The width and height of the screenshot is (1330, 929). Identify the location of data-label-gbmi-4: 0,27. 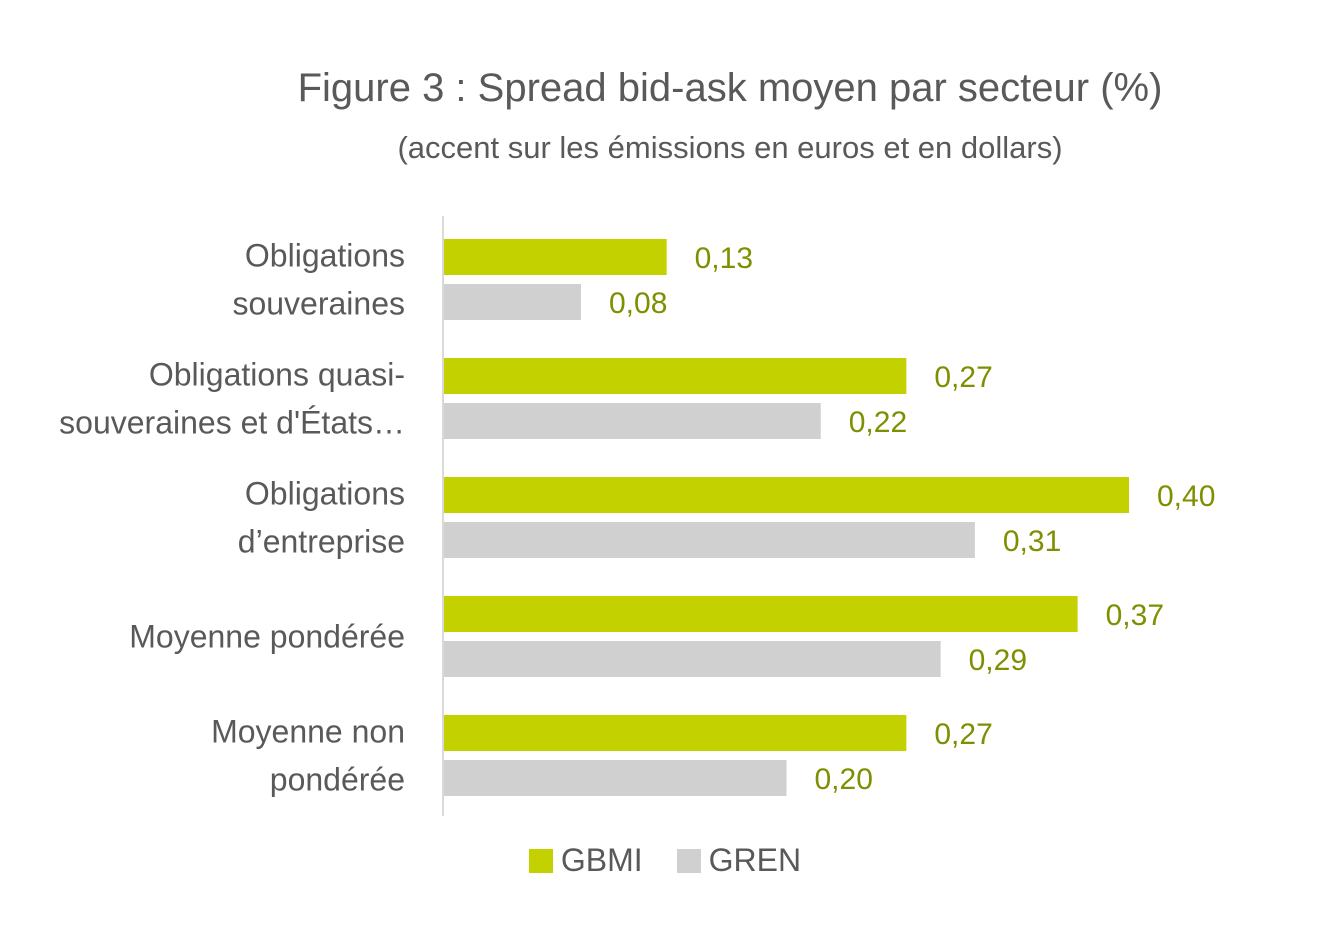
(963, 734).